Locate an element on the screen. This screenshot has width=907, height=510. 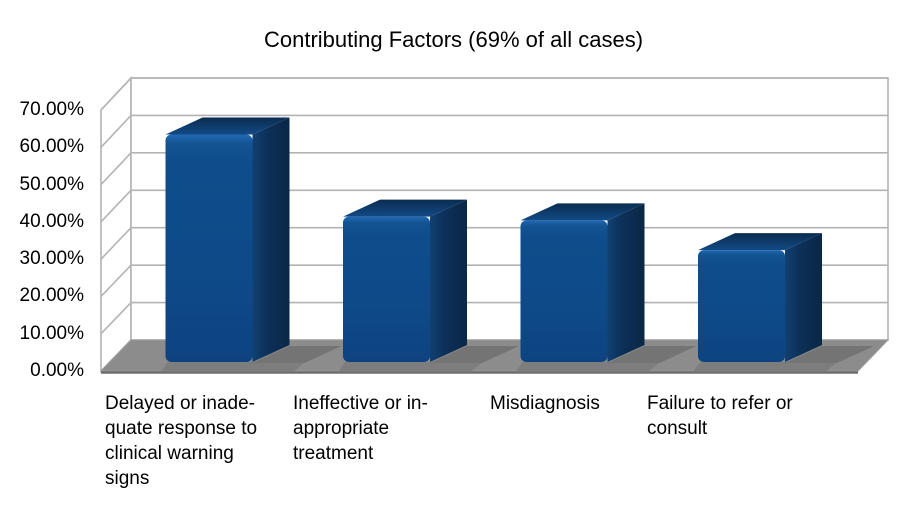
category-label-line: Misdiagnosis is located at coordinates (545, 403).